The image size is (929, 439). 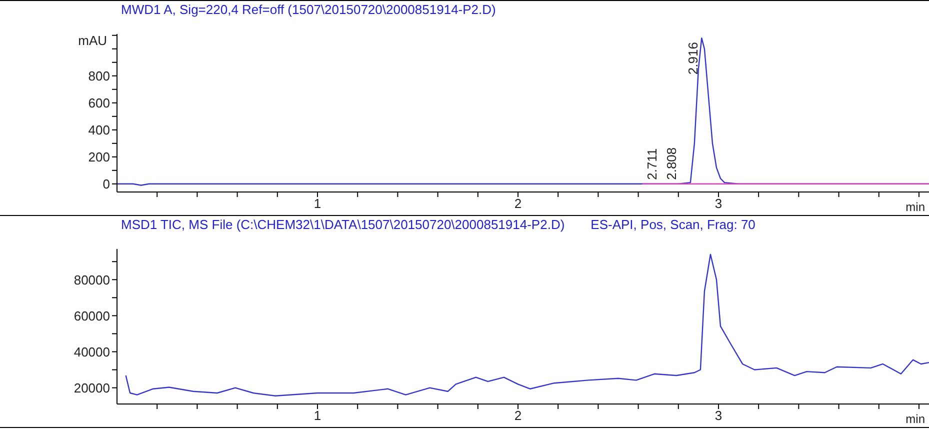 I want to click on y-tick-label: 0, so click(x=106, y=184).